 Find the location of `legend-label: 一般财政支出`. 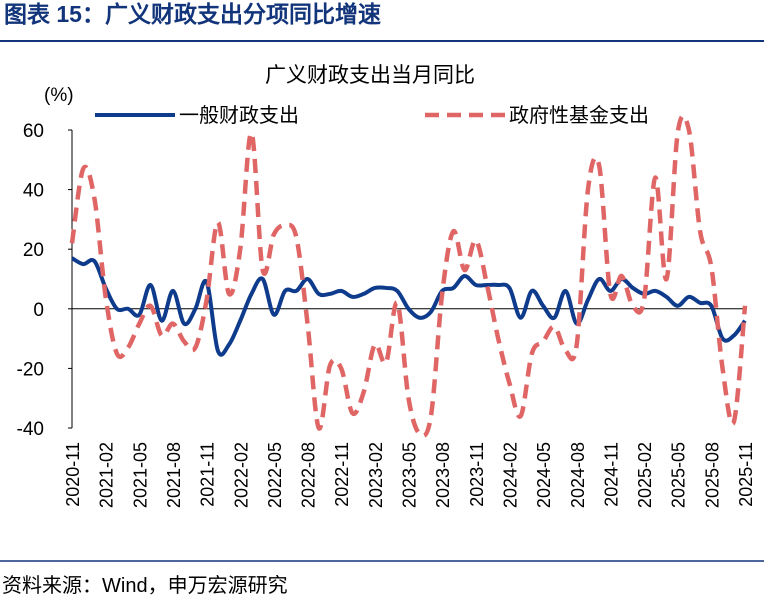

legend-label: 一般财政支出 is located at coordinates (239, 115).